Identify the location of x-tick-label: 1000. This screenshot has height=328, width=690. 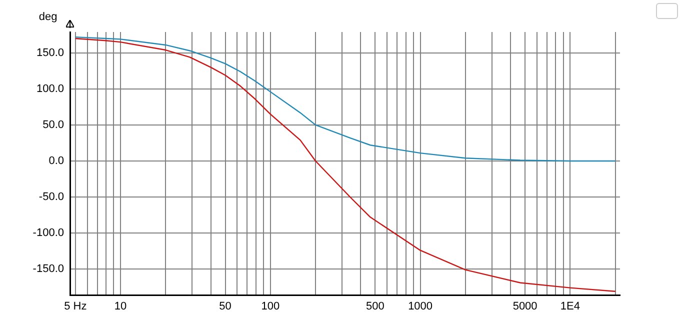
(420, 306).